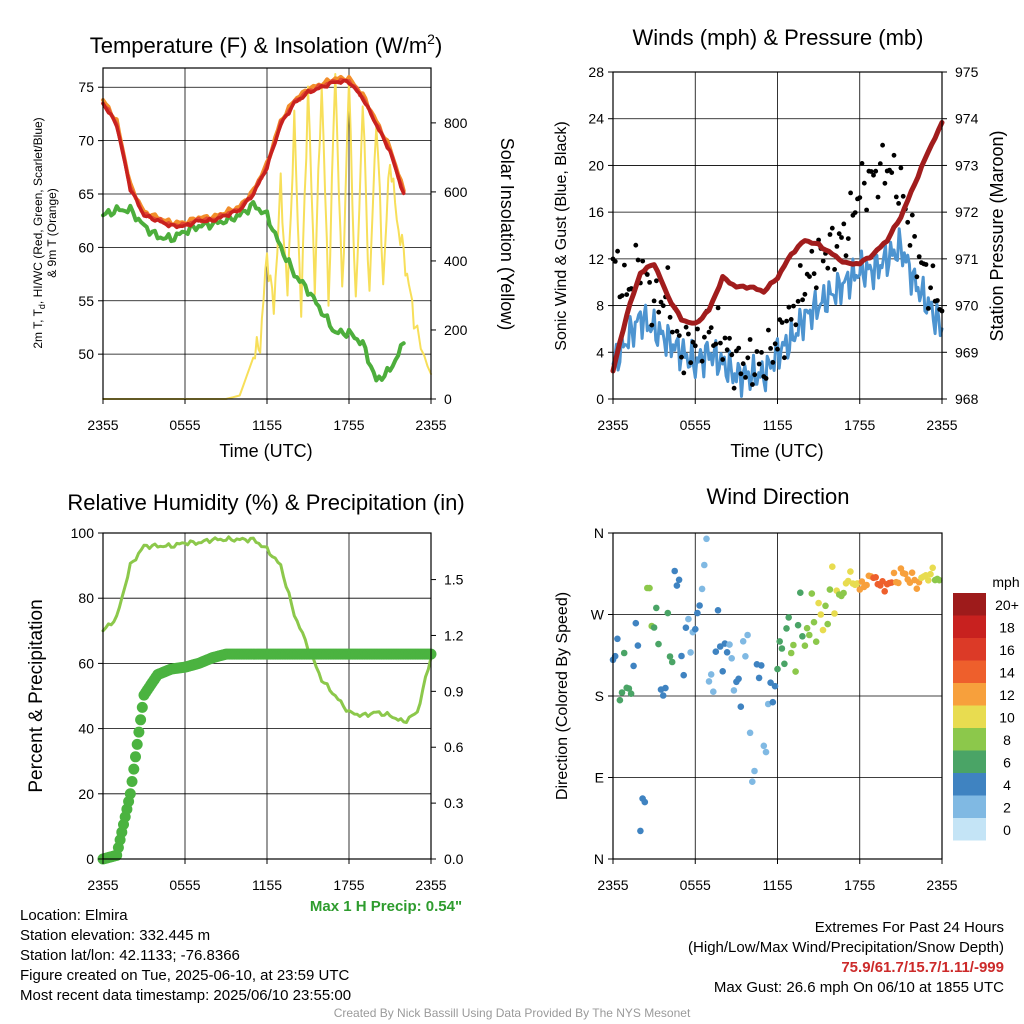 Image resolution: width=1024 pixels, height=1024 pixels. What do you see at coordinates (599, 533) in the screenshot?
I see `y-tick-label: N` at bounding box center [599, 533].